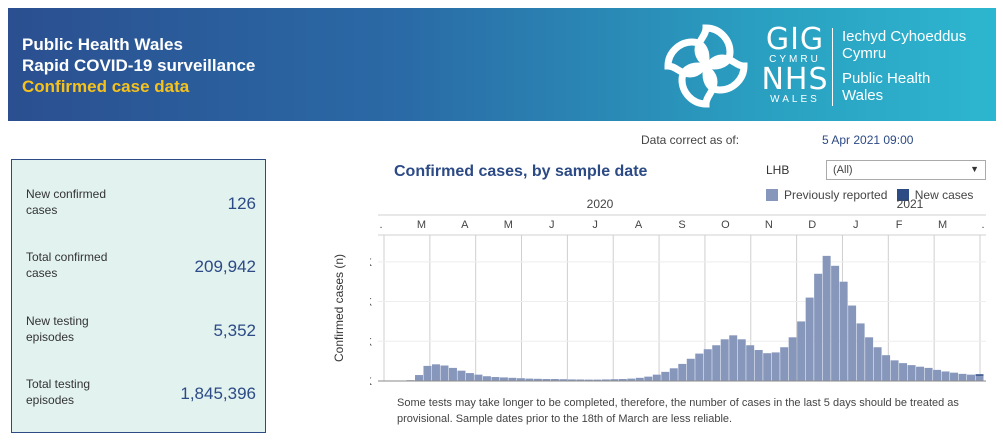 The image size is (1003, 445). What do you see at coordinates (139, 65) in the screenshot?
I see `header-report-title: Rapid COVID-19 surveillance` at bounding box center [139, 65].